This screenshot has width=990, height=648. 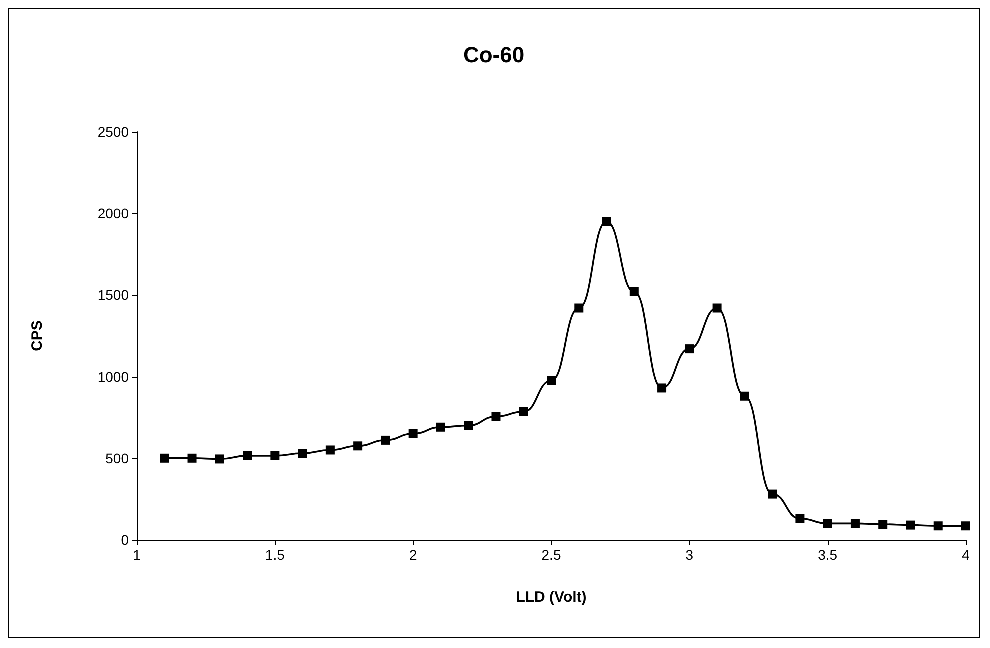 I want to click on x-axis-title: LLD (Volt), so click(x=551, y=597).